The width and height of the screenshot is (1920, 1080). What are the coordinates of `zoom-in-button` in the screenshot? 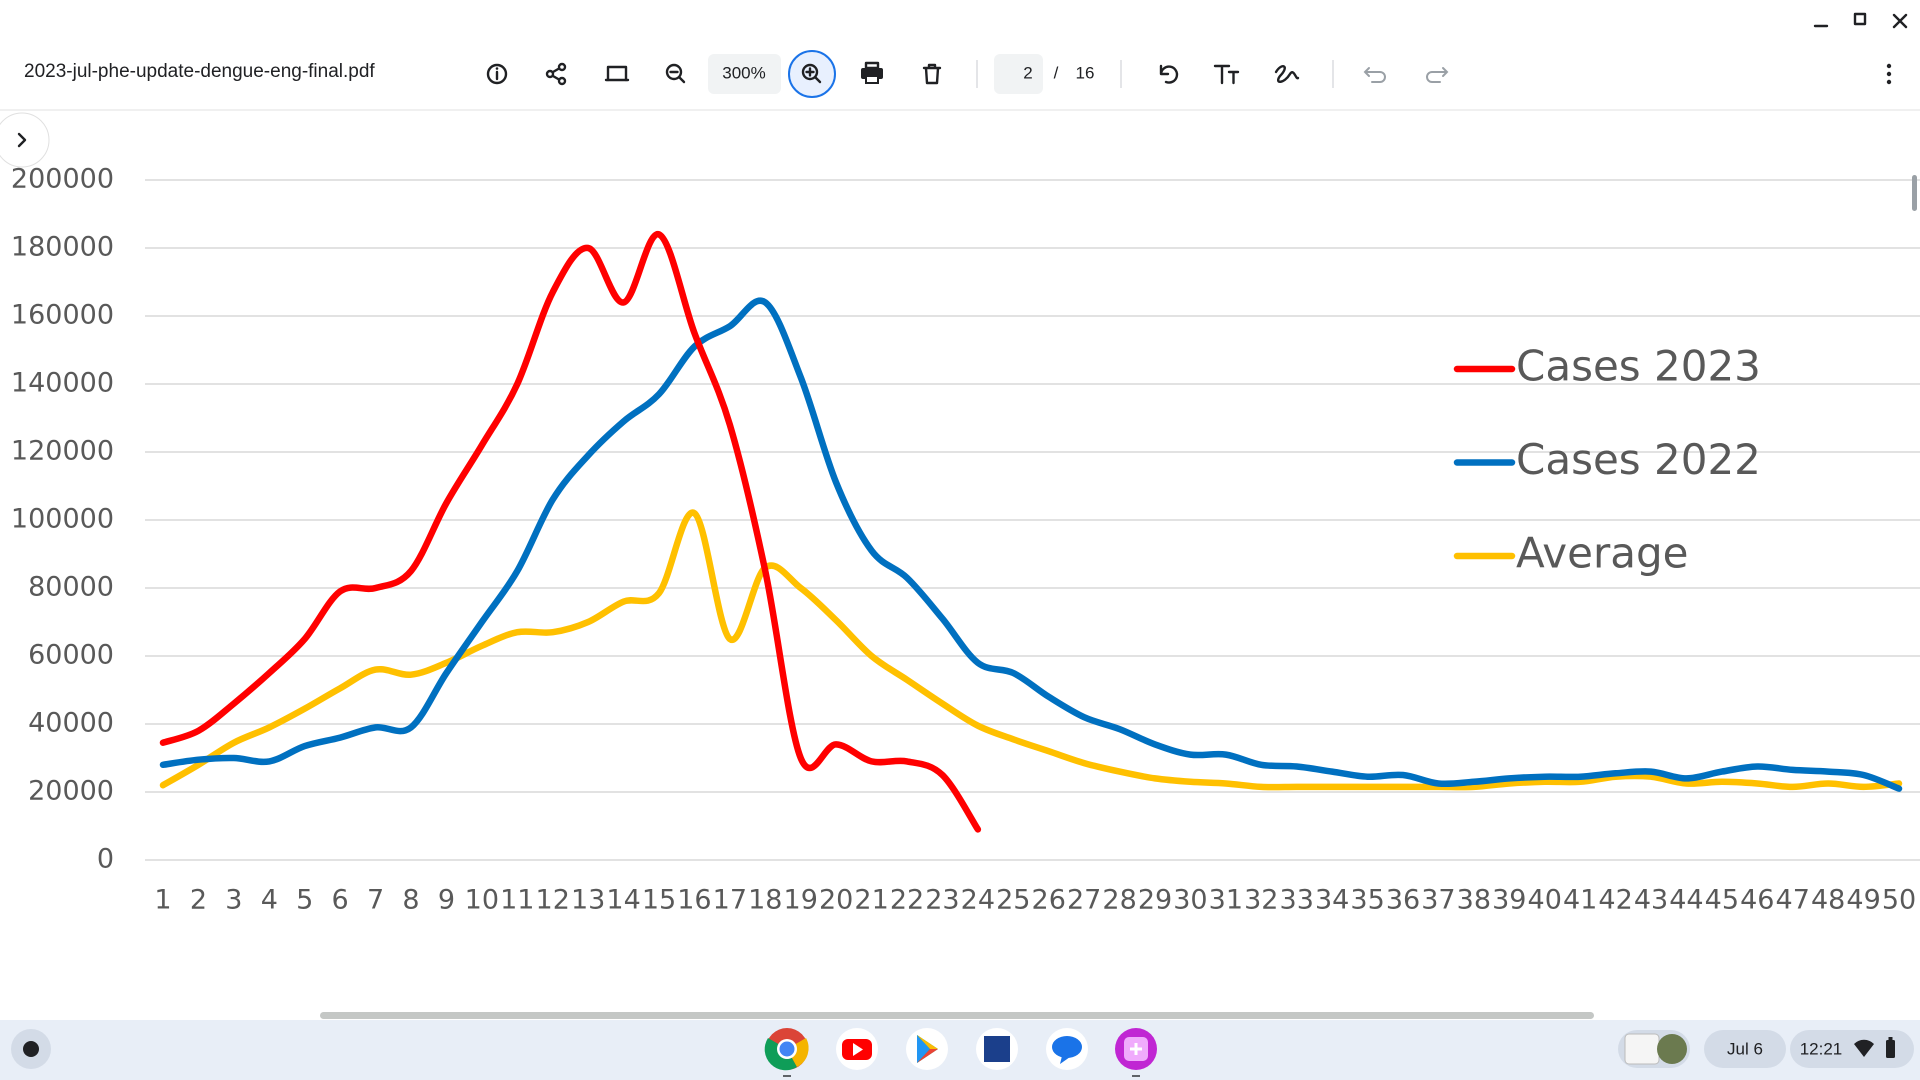 It's located at (812, 74).